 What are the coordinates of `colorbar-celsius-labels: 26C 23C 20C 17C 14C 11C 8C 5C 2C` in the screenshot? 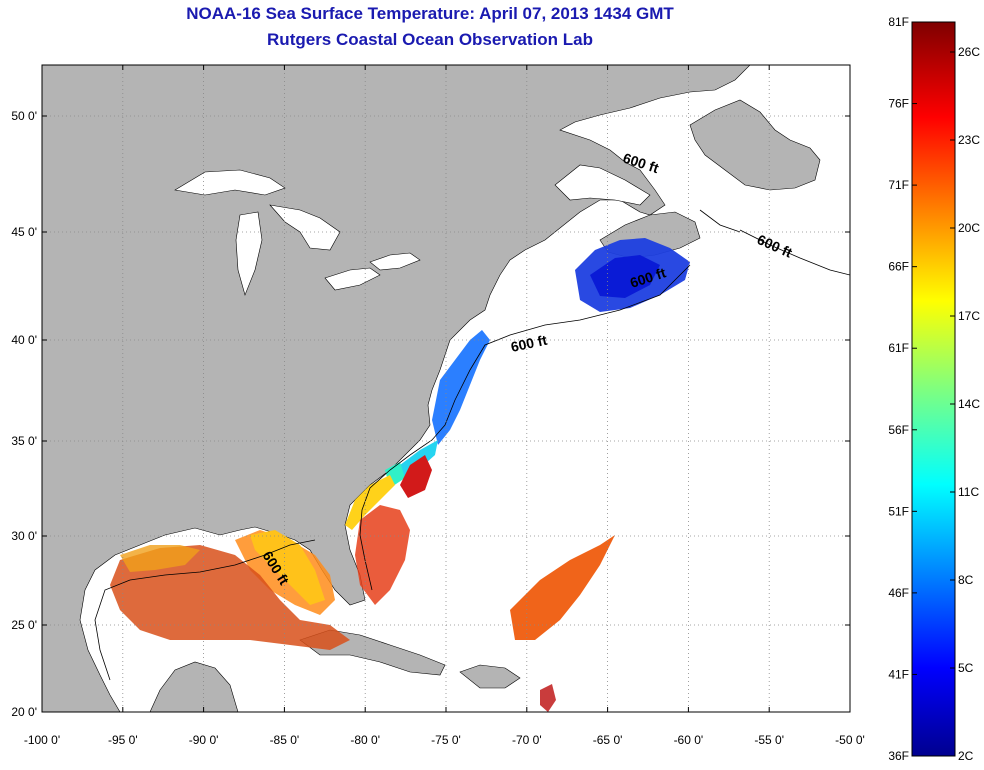 It's located at (969, 404).